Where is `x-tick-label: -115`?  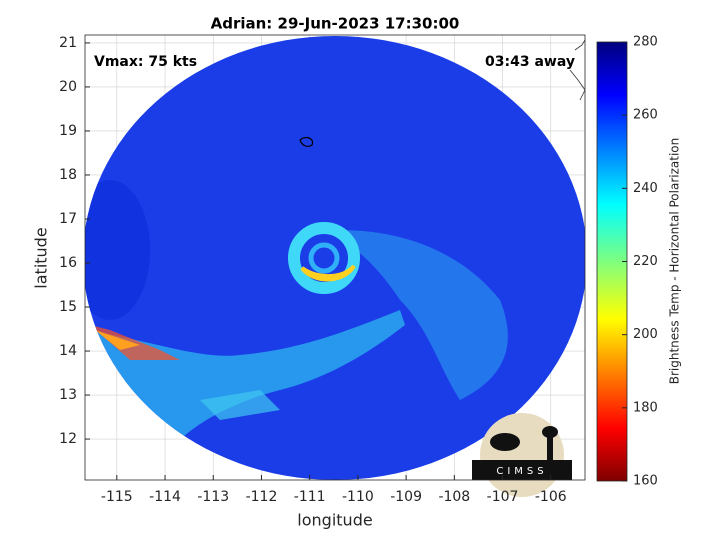 x-tick-label: -115 is located at coordinates (117, 497).